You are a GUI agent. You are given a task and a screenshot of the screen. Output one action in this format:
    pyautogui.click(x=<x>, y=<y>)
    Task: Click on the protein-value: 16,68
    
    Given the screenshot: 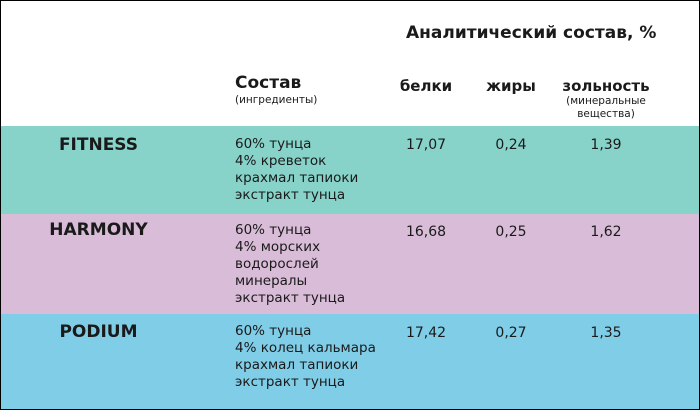 What is the action you would take?
    pyautogui.click(x=426, y=232)
    